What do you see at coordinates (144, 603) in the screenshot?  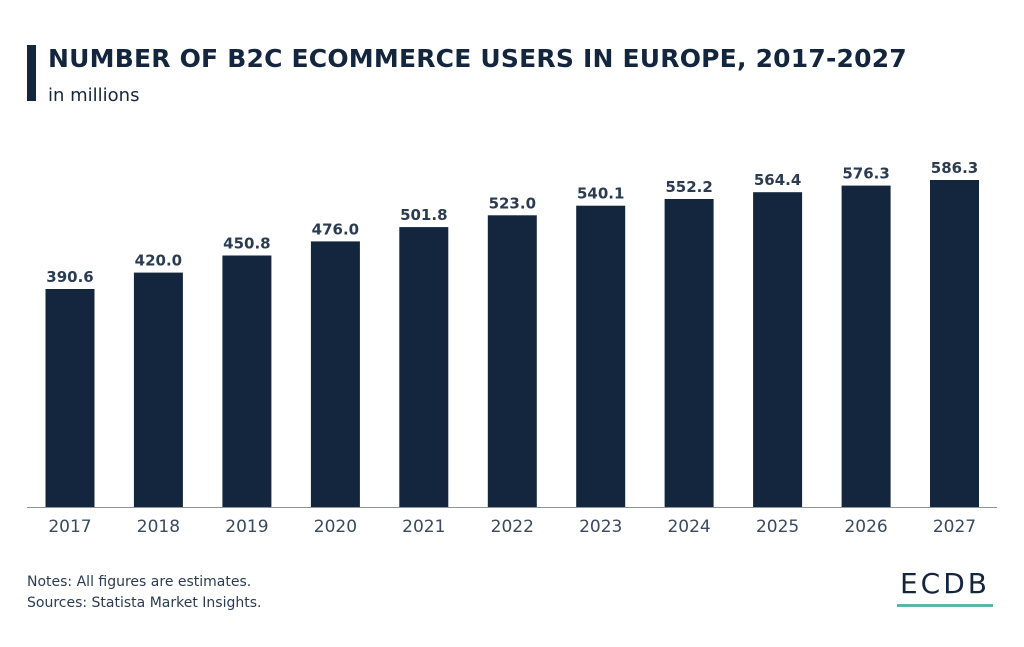 I see `sources-text: Sources: Statista Market Insights.` at bounding box center [144, 603].